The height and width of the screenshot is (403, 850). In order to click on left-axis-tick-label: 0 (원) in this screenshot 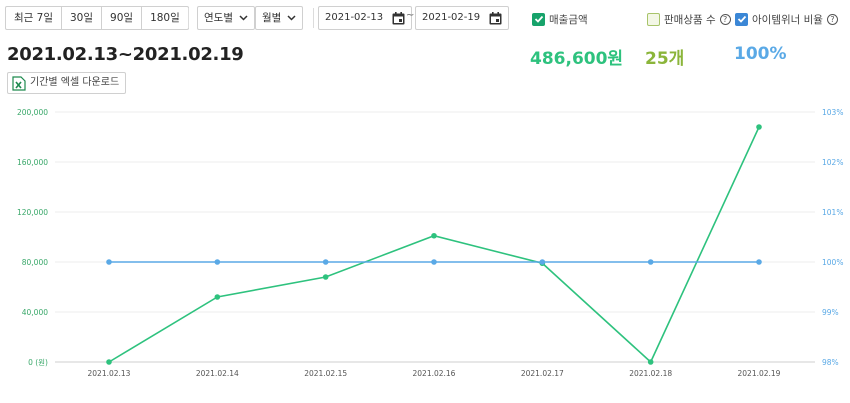, I will do `click(38, 362)`.